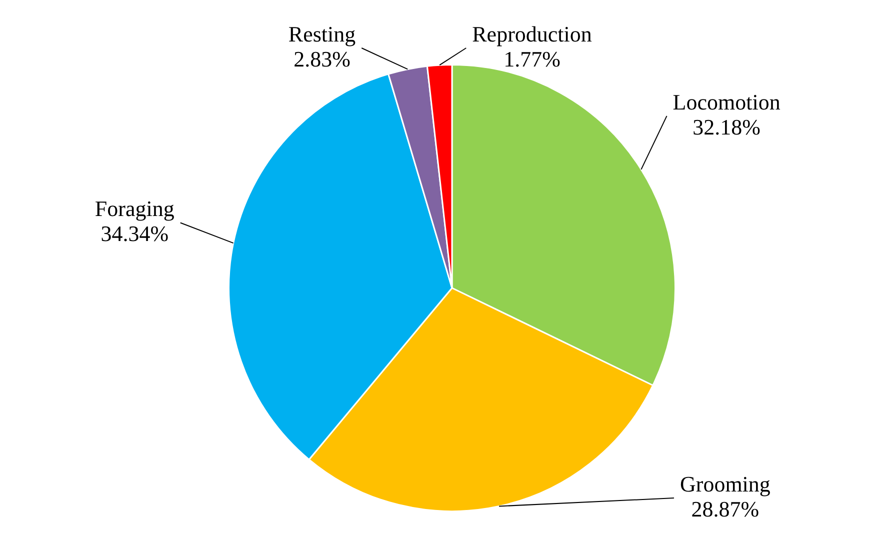  What do you see at coordinates (725, 483) in the screenshot?
I see `slice-label: Grooming` at bounding box center [725, 483].